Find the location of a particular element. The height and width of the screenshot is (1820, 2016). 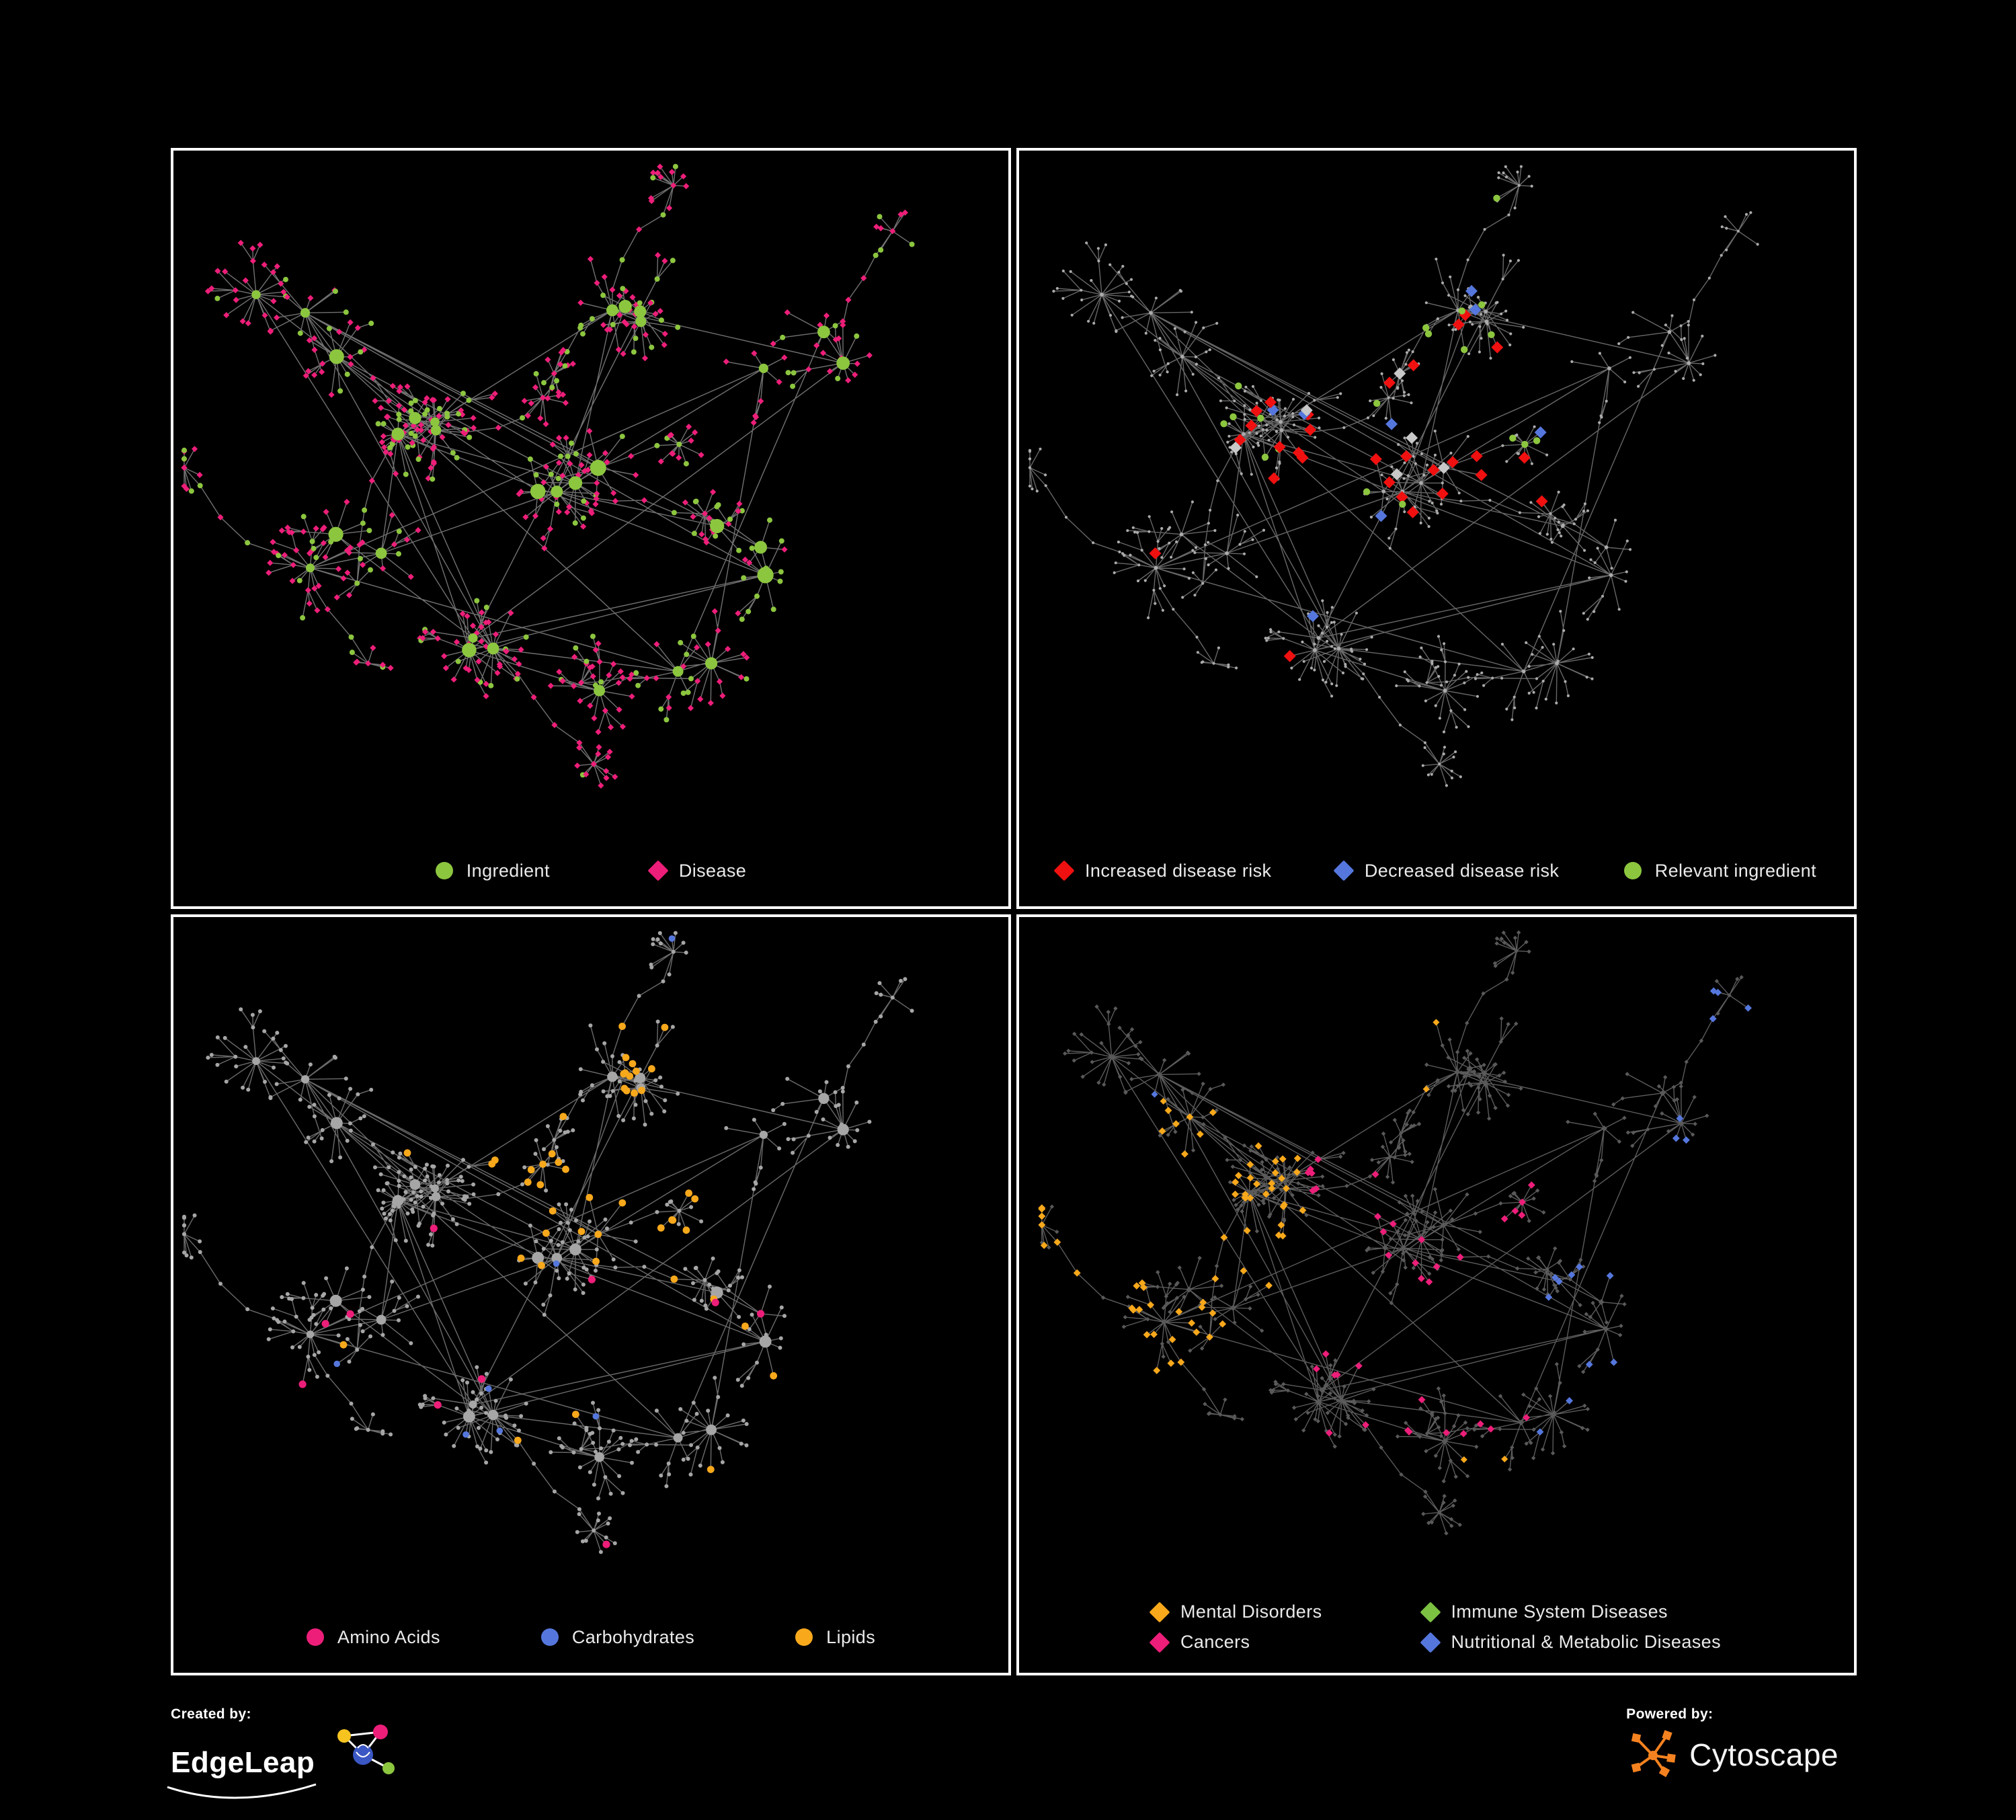

relevant-ingredient-circle-icon is located at coordinates (1632, 870).